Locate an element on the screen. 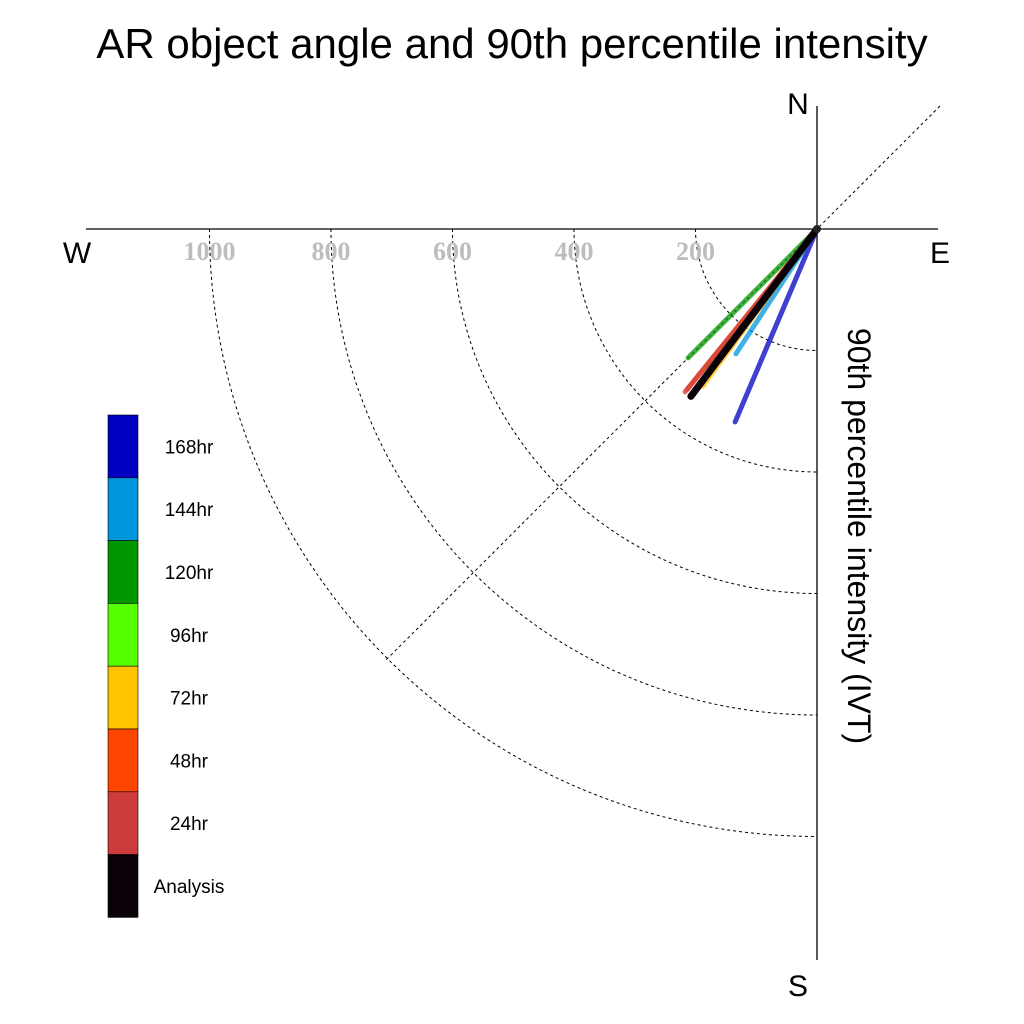 This screenshot has height=1024, width=1024. compass-north: N is located at coordinates (798, 104).